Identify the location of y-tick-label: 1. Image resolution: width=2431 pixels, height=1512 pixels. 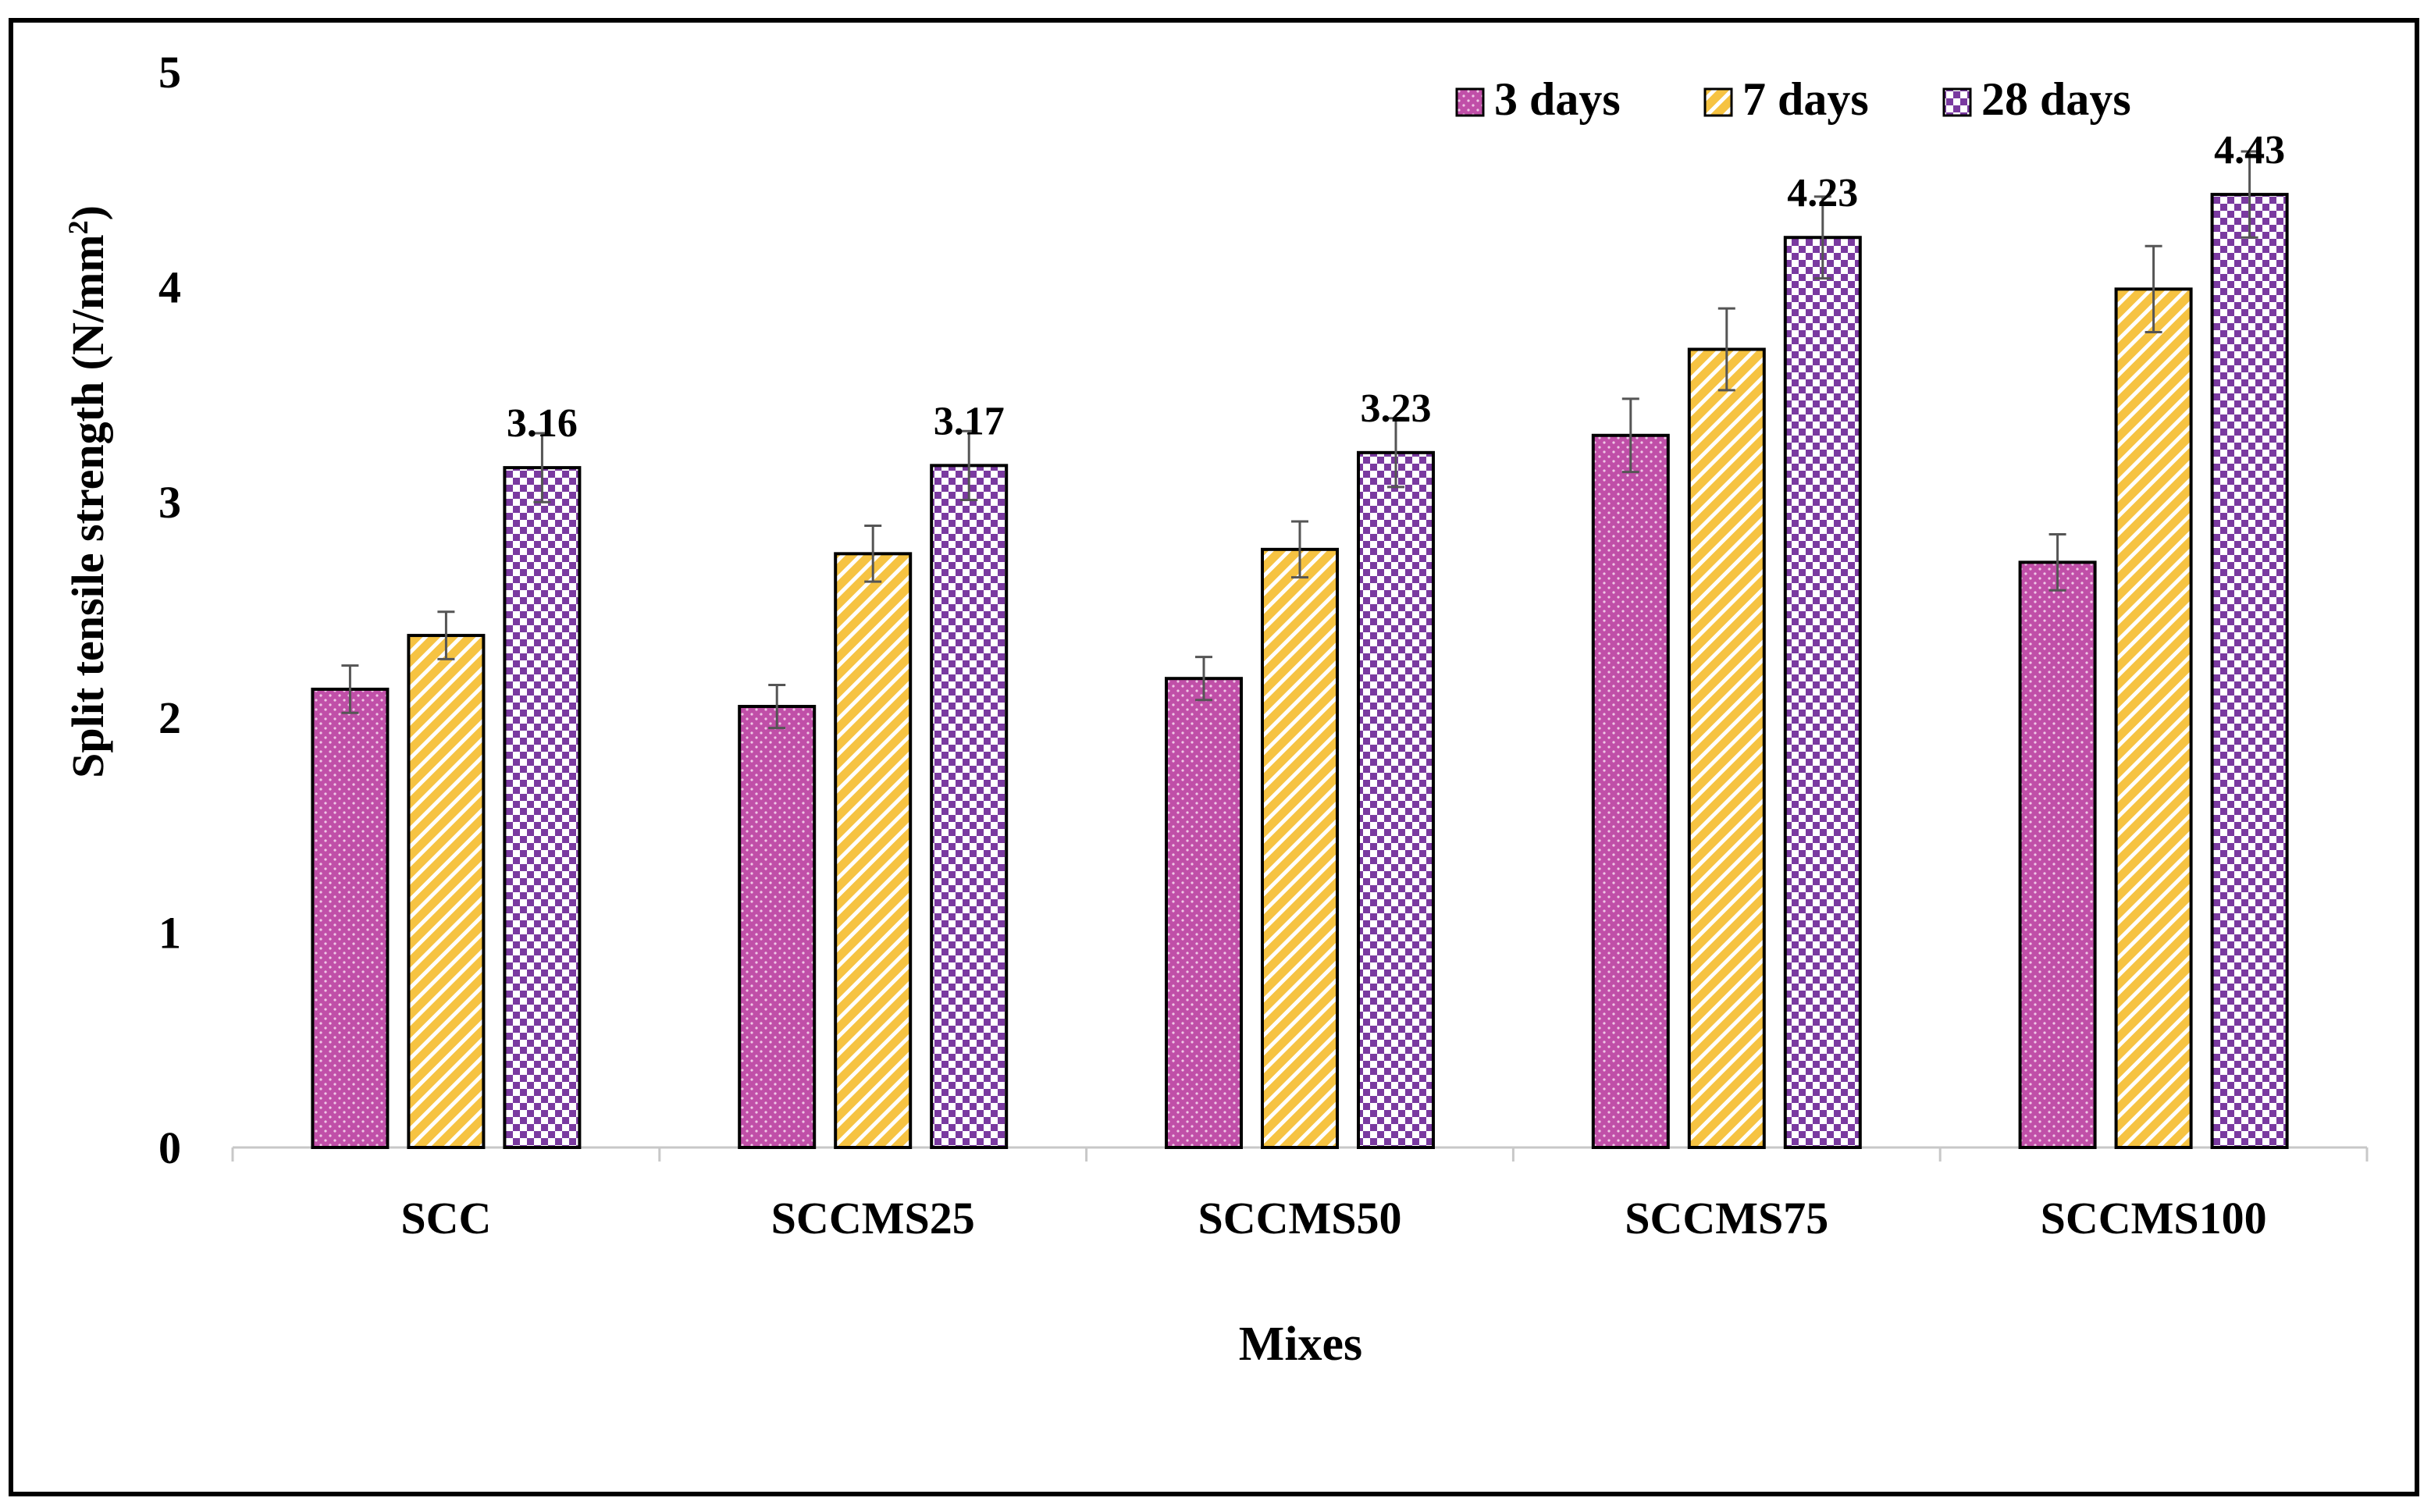
(169, 932).